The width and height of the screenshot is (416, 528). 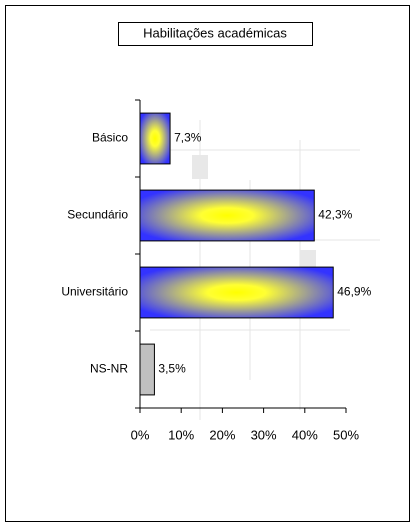 What do you see at coordinates (264, 434) in the screenshot?
I see `x-tick-label: 30%` at bounding box center [264, 434].